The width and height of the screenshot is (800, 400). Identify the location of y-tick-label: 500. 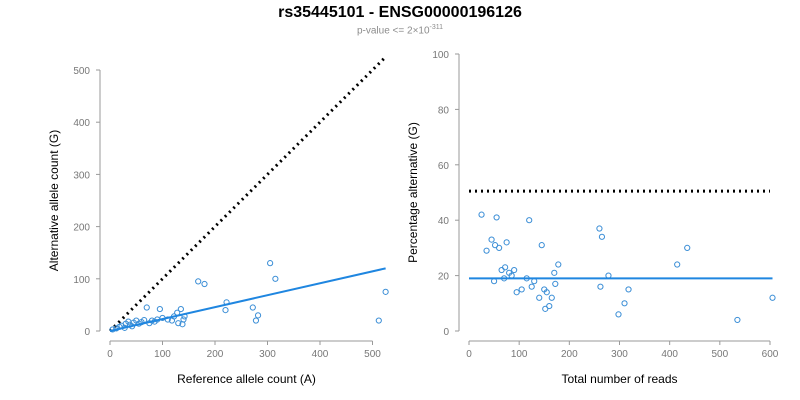
(81, 71).